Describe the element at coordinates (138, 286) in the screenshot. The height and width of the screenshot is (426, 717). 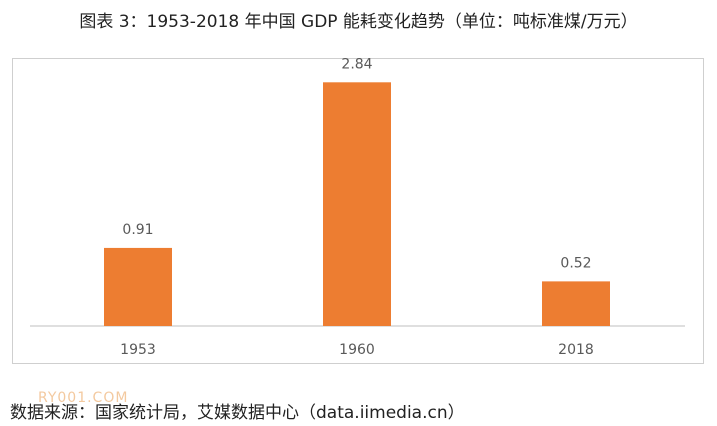
I see `bar-1953` at that location.